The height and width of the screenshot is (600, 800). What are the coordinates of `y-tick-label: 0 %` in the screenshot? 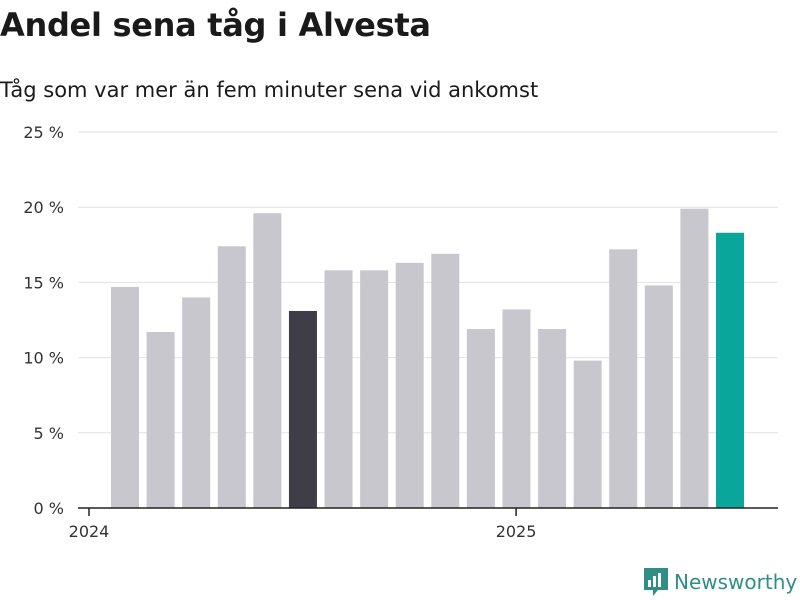 It's located at (49, 508).